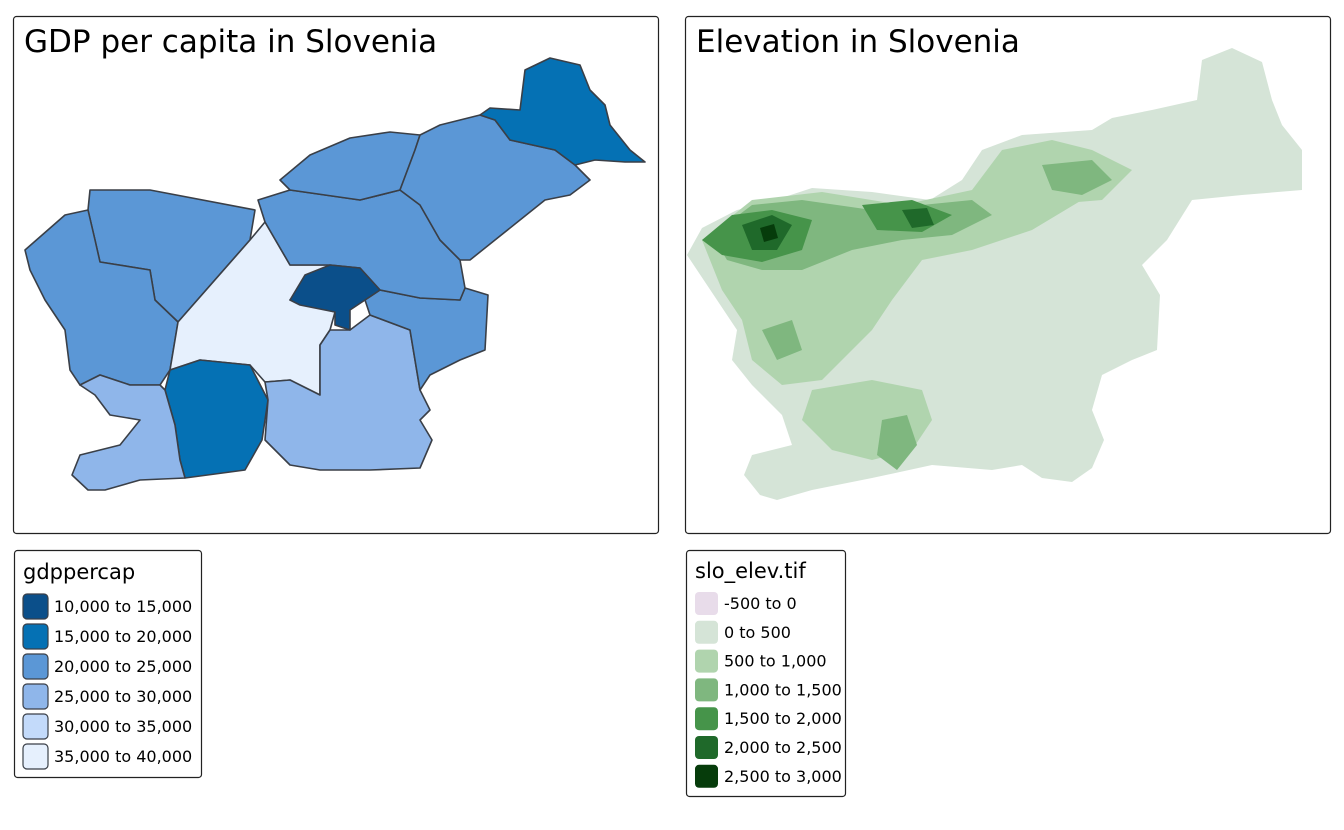 This screenshot has width=1344, height=830. I want to click on legend-label: 20,000 to 25,000, so click(123, 666).